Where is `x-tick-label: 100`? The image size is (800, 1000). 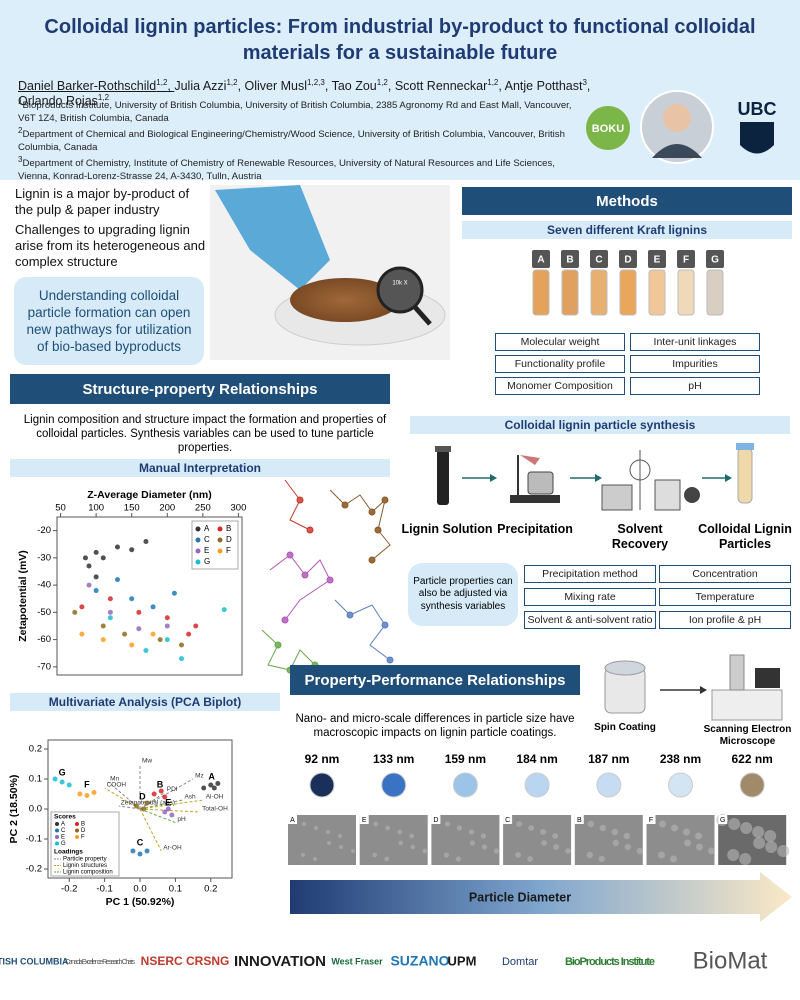 x-tick-label: 100 is located at coordinates (96, 508).